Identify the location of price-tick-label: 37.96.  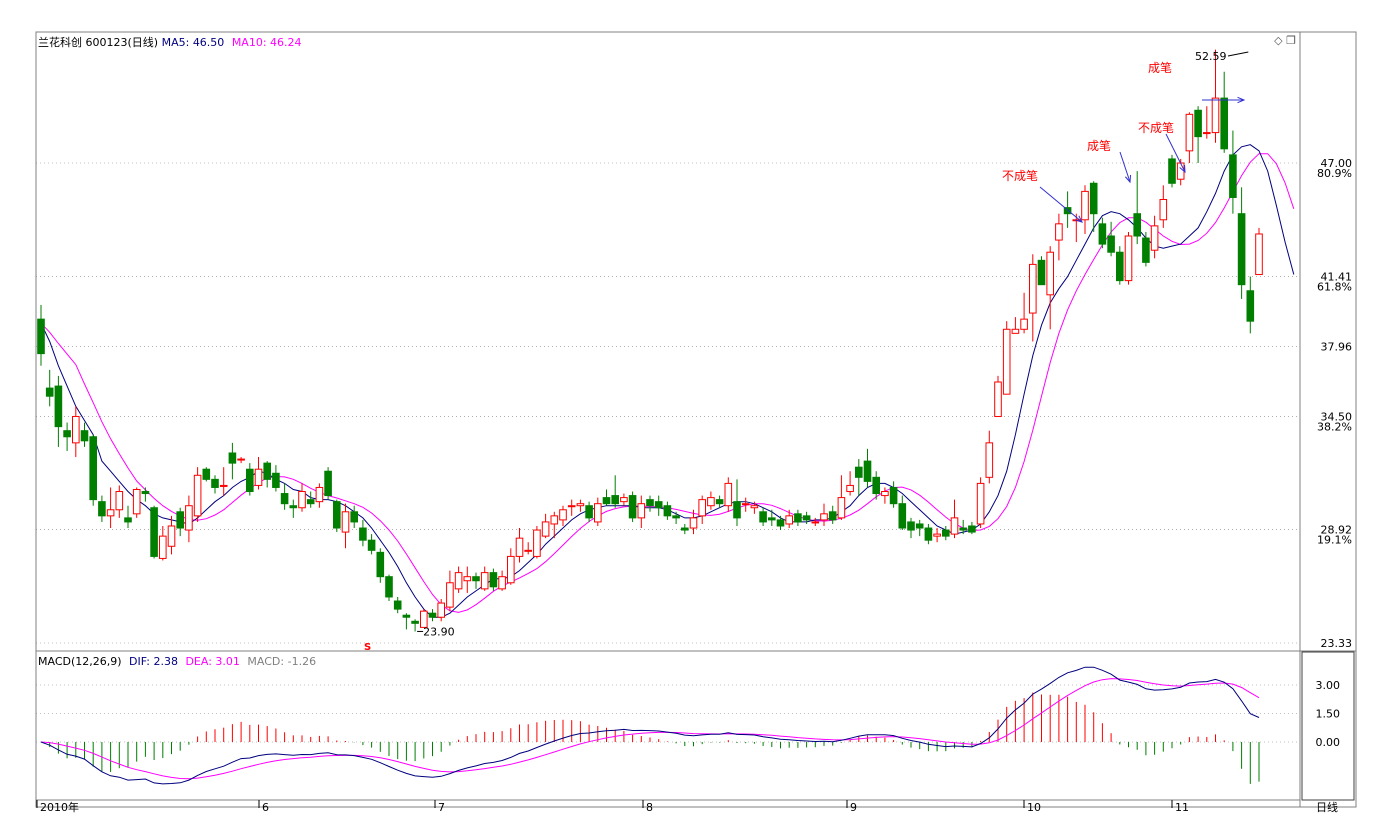
(1337, 346).